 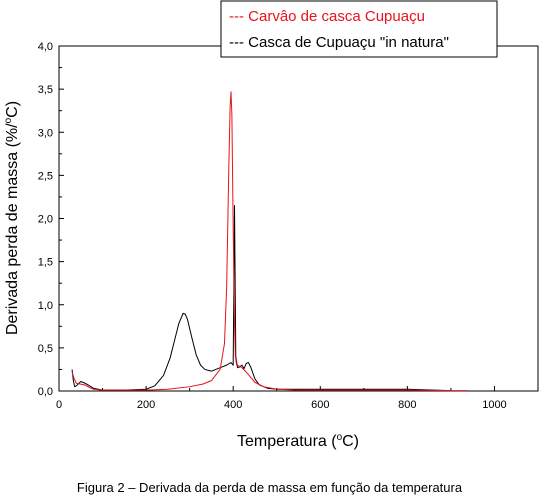 I want to click on x-tick-label: 800, so click(x=407, y=405).